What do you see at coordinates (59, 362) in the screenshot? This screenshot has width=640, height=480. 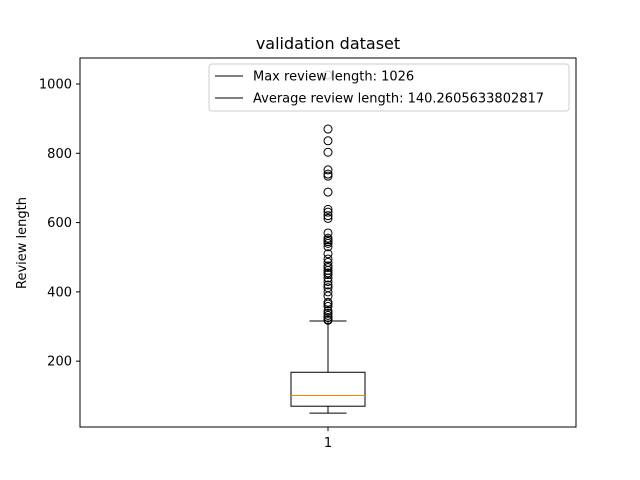 I see `y-tick-label: 200` at bounding box center [59, 362].